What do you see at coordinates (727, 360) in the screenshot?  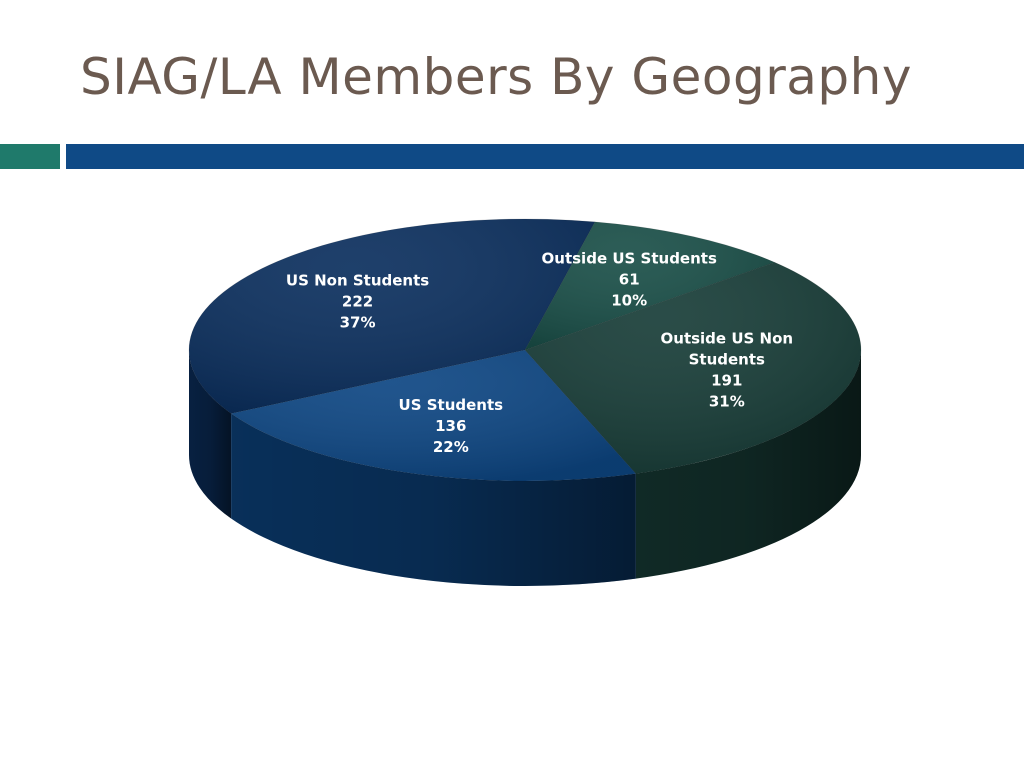 I see `slice-label-outside-us-non-students: Students` at bounding box center [727, 360].